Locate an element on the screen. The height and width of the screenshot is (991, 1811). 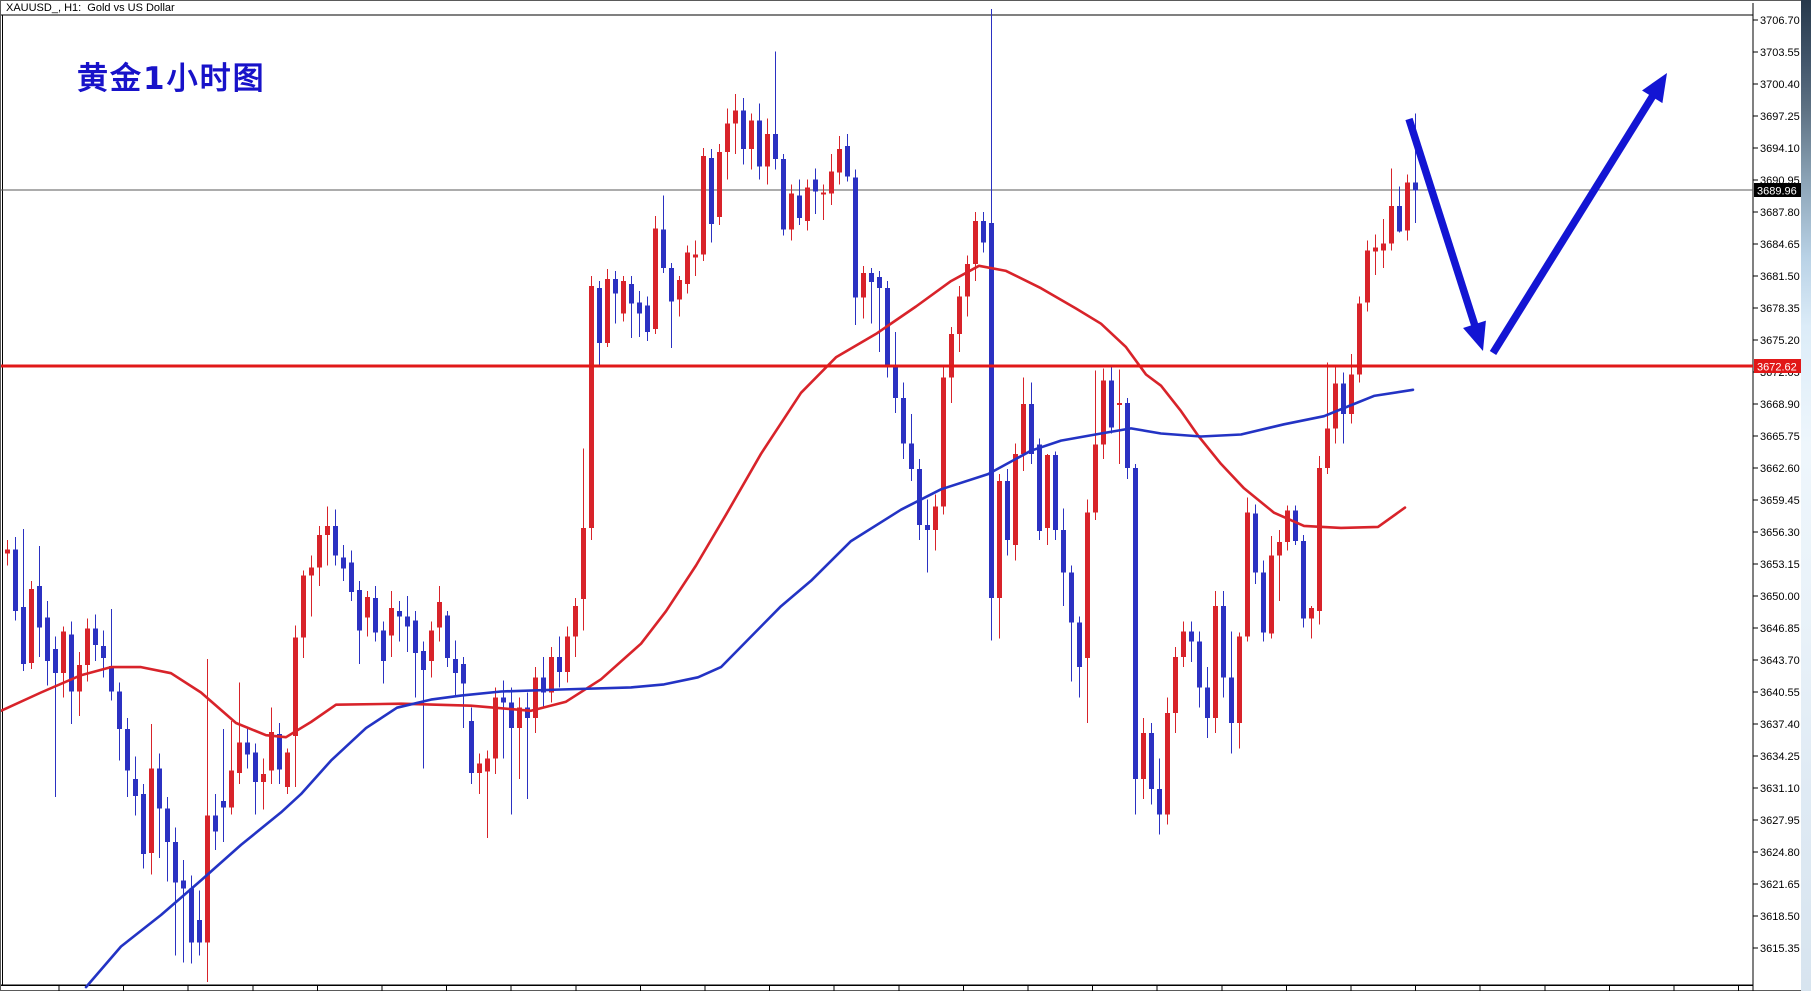
price-axis-label: 3662.60 is located at coordinates (1780, 469).